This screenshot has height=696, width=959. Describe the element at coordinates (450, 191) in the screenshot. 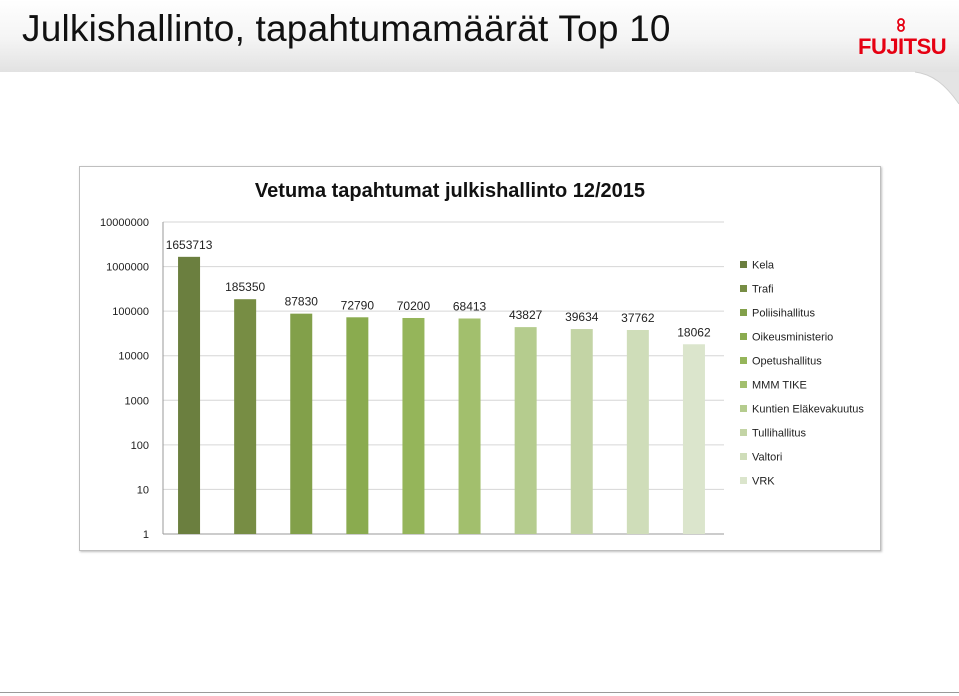

I see `chart-title: Vetuma tapahtumat julkishallinto 12/2015` at that location.